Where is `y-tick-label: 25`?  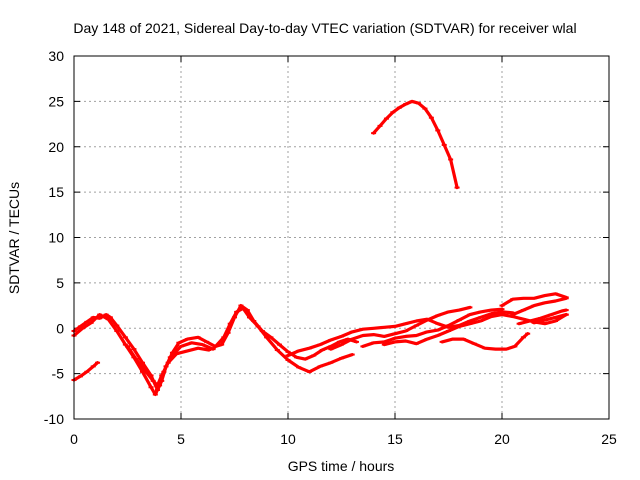
y-tick-label: 25 is located at coordinates (56, 101).